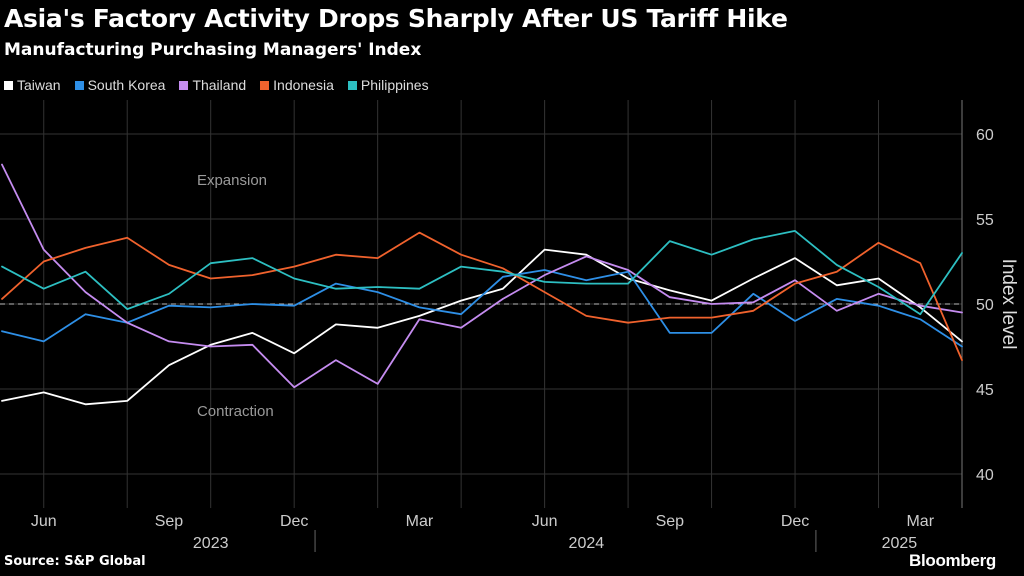  Describe the element at coordinates (211, 543) in the screenshot. I see `x-year-label: 2023` at that location.